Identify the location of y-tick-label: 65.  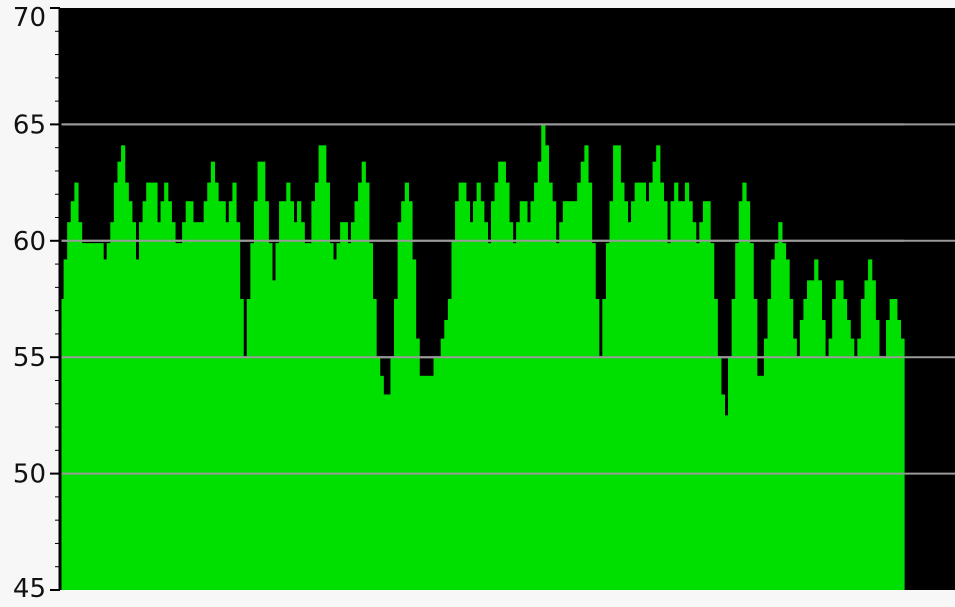
(29, 125).